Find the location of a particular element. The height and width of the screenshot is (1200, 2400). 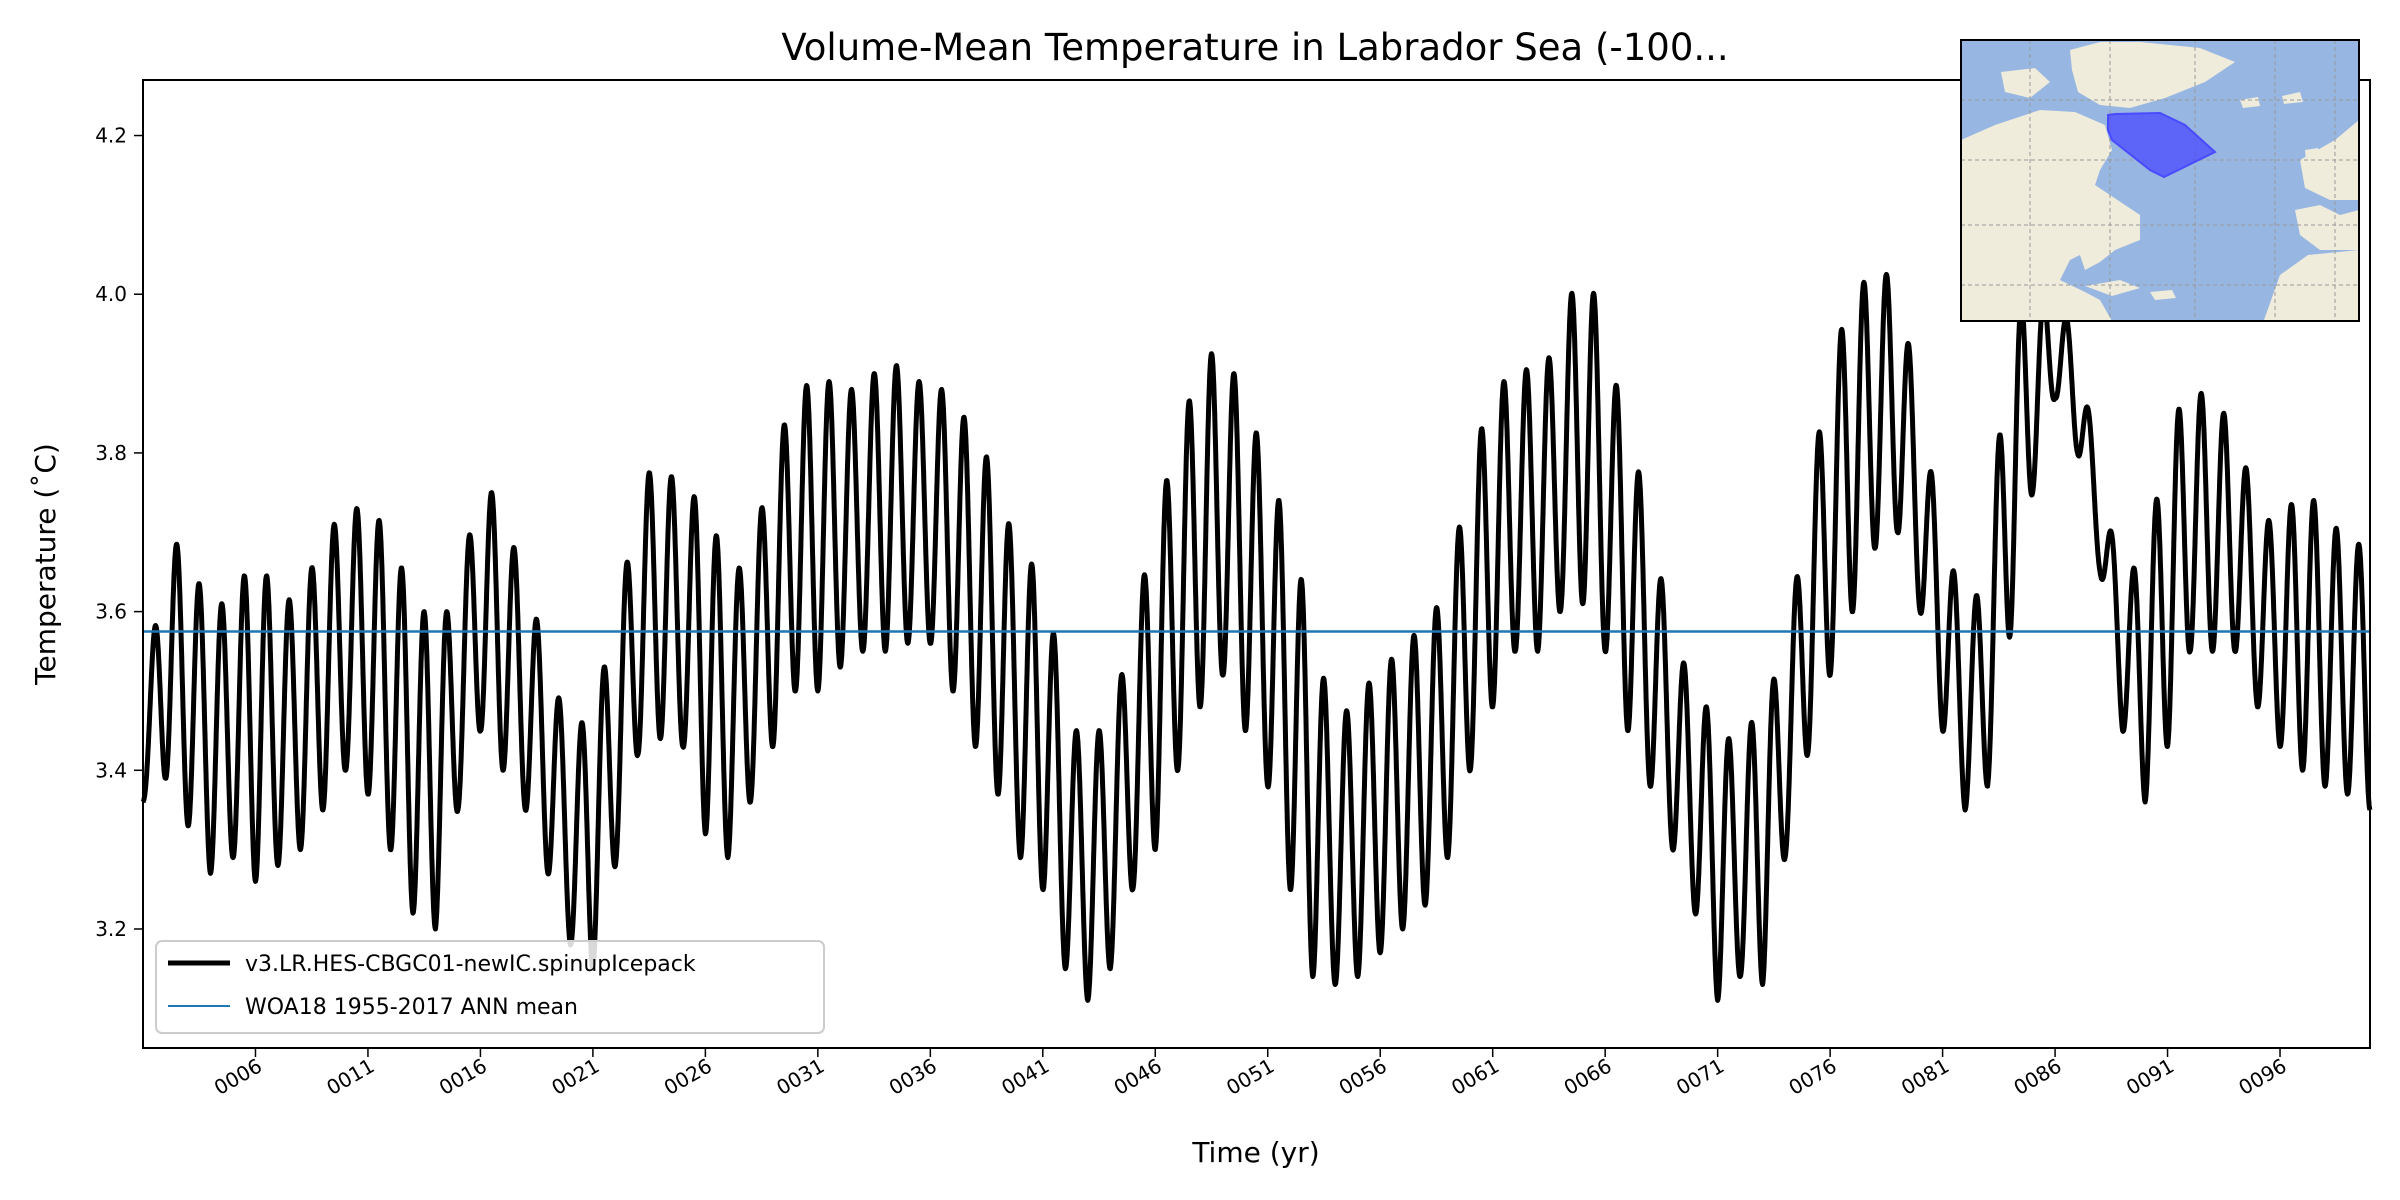

y-tick-label: 3.8 is located at coordinates (111, 453).